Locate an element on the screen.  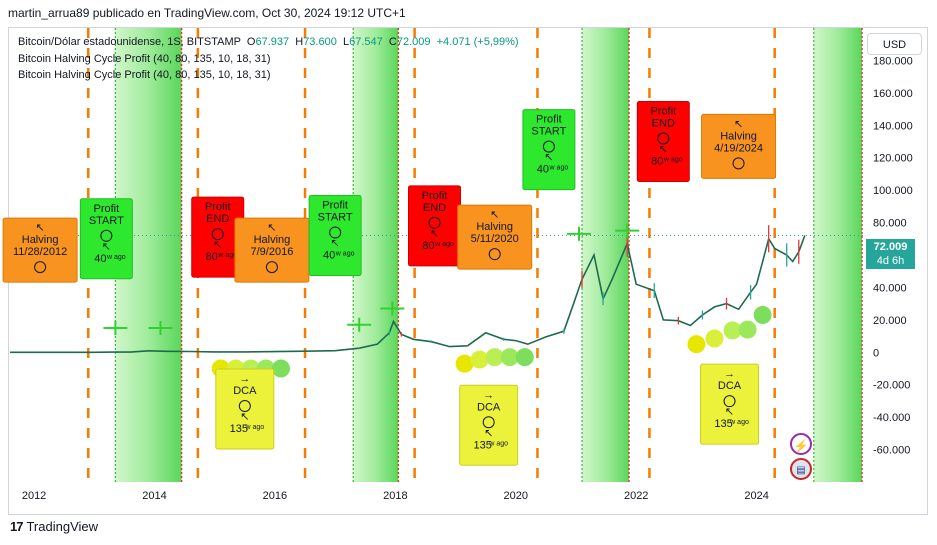
y-tick-label-0: 180.000 is located at coordinates (893, 61).